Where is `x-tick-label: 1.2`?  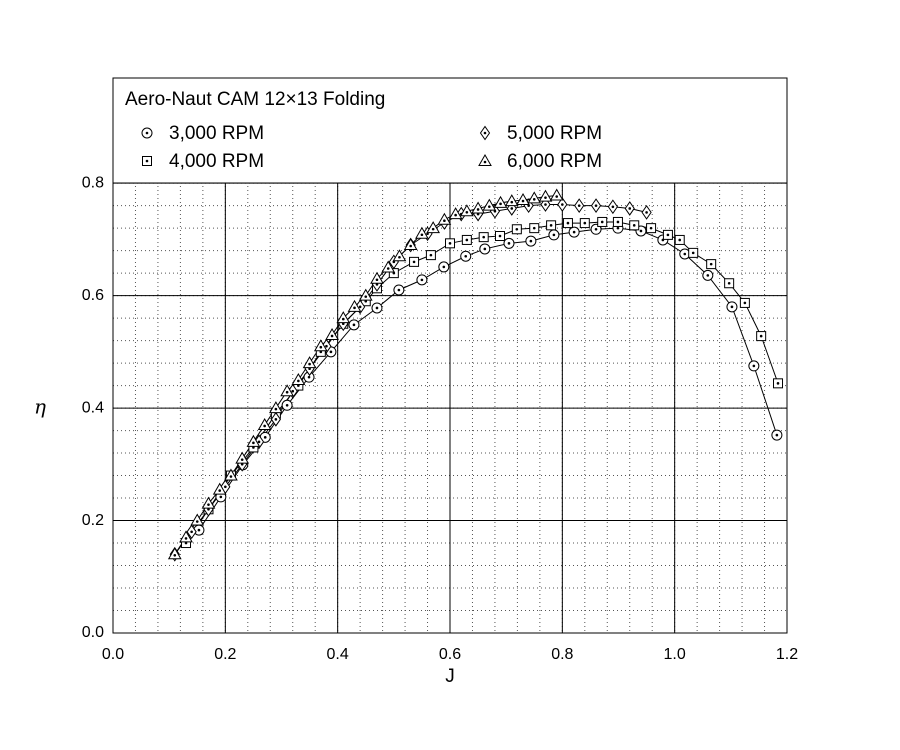 x-tick-label: 1.2 is located at coordinates (787, 654).